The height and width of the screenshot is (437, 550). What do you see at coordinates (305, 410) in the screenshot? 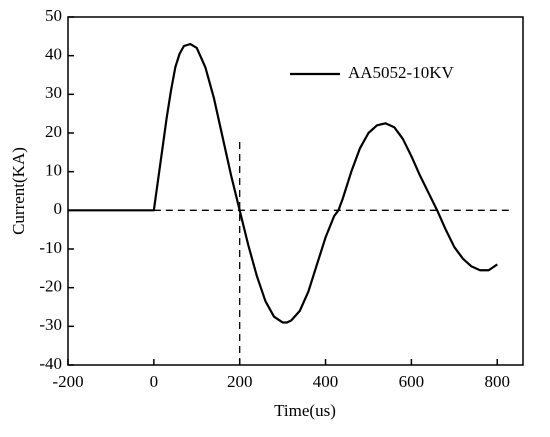
I see `x-axis-label: Time(us)` at bounding box center [305, 410].